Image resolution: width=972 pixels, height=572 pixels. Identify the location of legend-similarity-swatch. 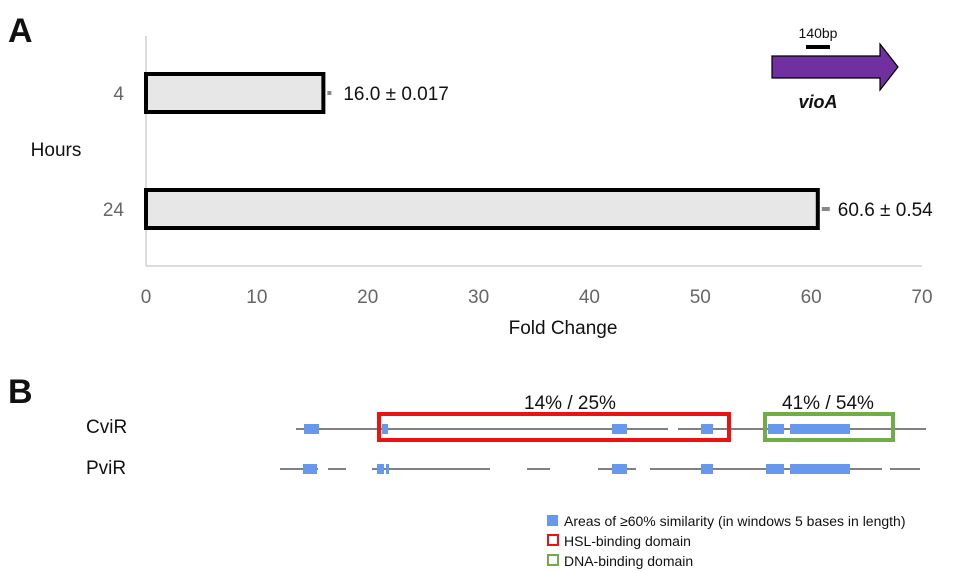
(552, 520).